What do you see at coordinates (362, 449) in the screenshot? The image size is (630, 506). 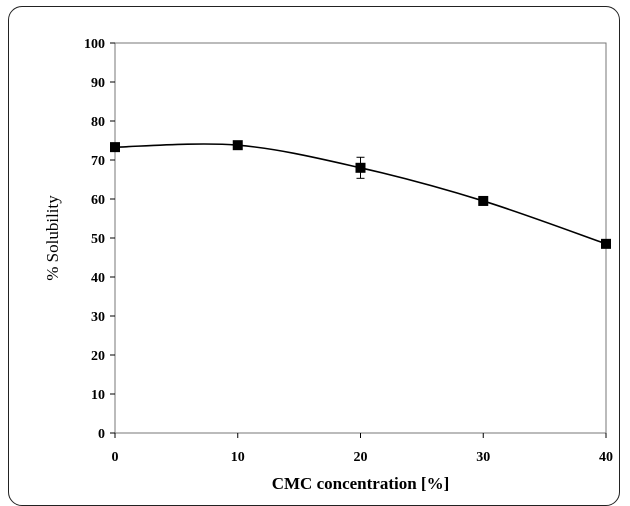 I see `x-axis-ticks: 0 10 20 30 40` at bounding box center [362, 449].